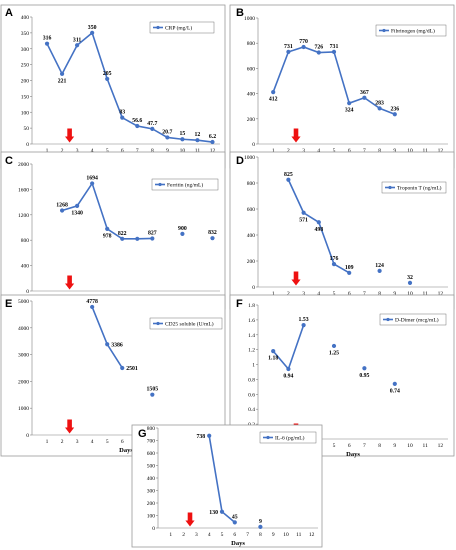 The height and width of the screenshot is (550, 456). I want to click on data-label: 2501, so click(132, 369).